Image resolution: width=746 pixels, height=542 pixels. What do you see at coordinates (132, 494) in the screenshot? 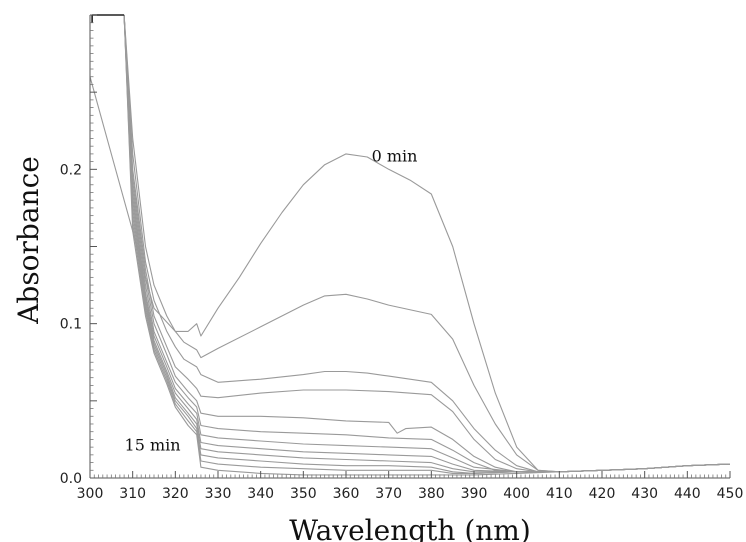
I see `x-tick-label: 310` at bounding box center [132, 494].